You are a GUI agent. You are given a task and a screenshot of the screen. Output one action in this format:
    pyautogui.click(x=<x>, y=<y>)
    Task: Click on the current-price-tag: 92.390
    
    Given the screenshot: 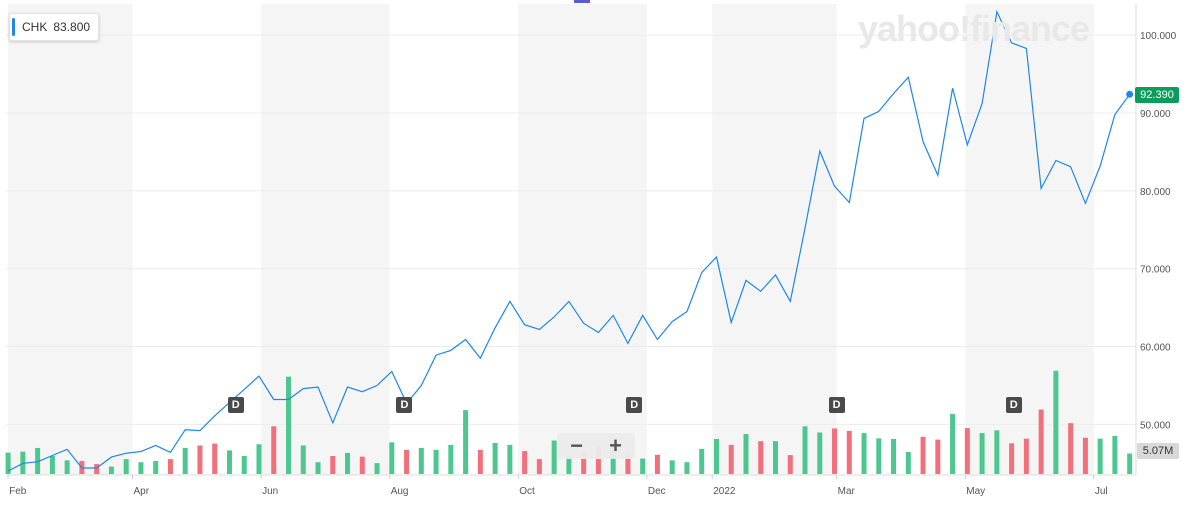 What is the action you would take?
    pyautogui.click(x=1157, y=95)
    